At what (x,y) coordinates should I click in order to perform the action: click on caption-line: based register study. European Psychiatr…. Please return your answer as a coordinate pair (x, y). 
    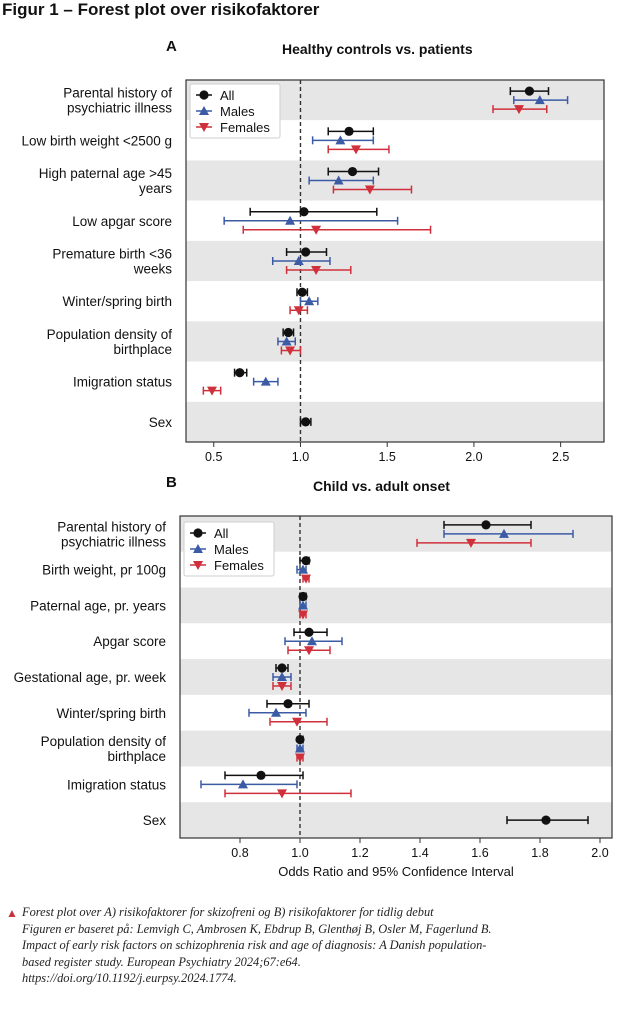
    Looking at the image, I should click on (161, 961).